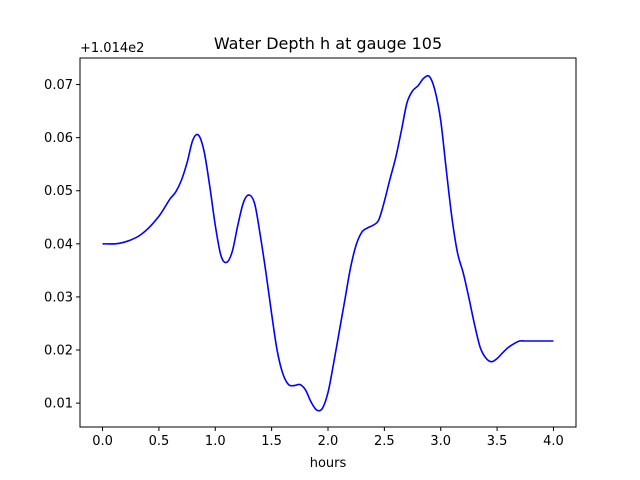 Image resolution: width=640 pixels, height=480 pixels. What do you see at coordinates (271, 441) in the screenshot?
I see `x-tick-label: 1.5` at bounding box center [271, 441].